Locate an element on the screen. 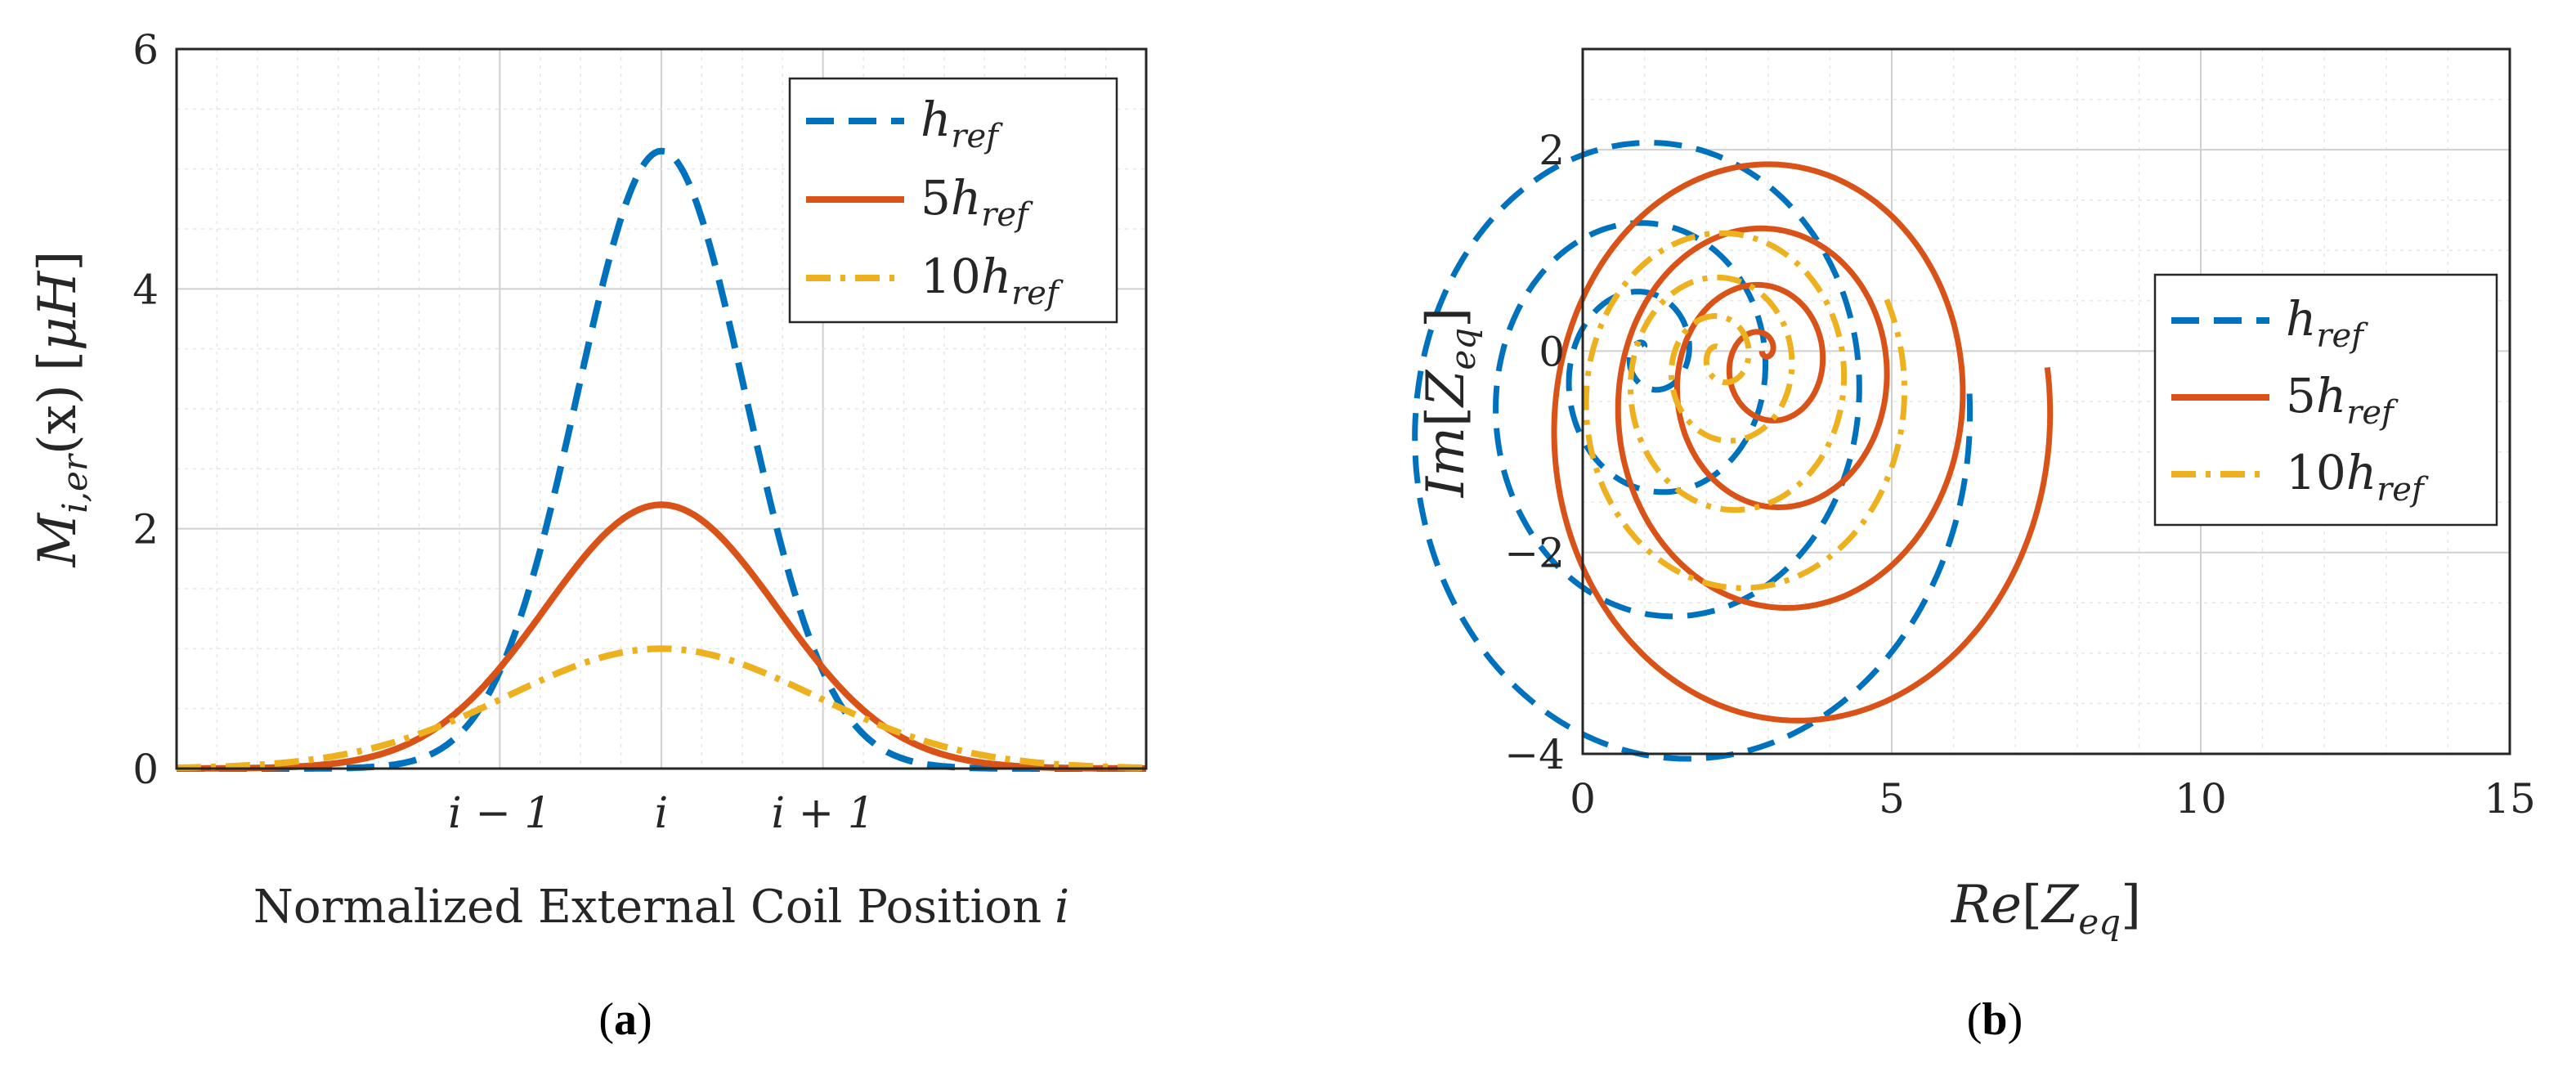  panel-b-legend: href 5href 10href is located at coordinates (2325, 400).